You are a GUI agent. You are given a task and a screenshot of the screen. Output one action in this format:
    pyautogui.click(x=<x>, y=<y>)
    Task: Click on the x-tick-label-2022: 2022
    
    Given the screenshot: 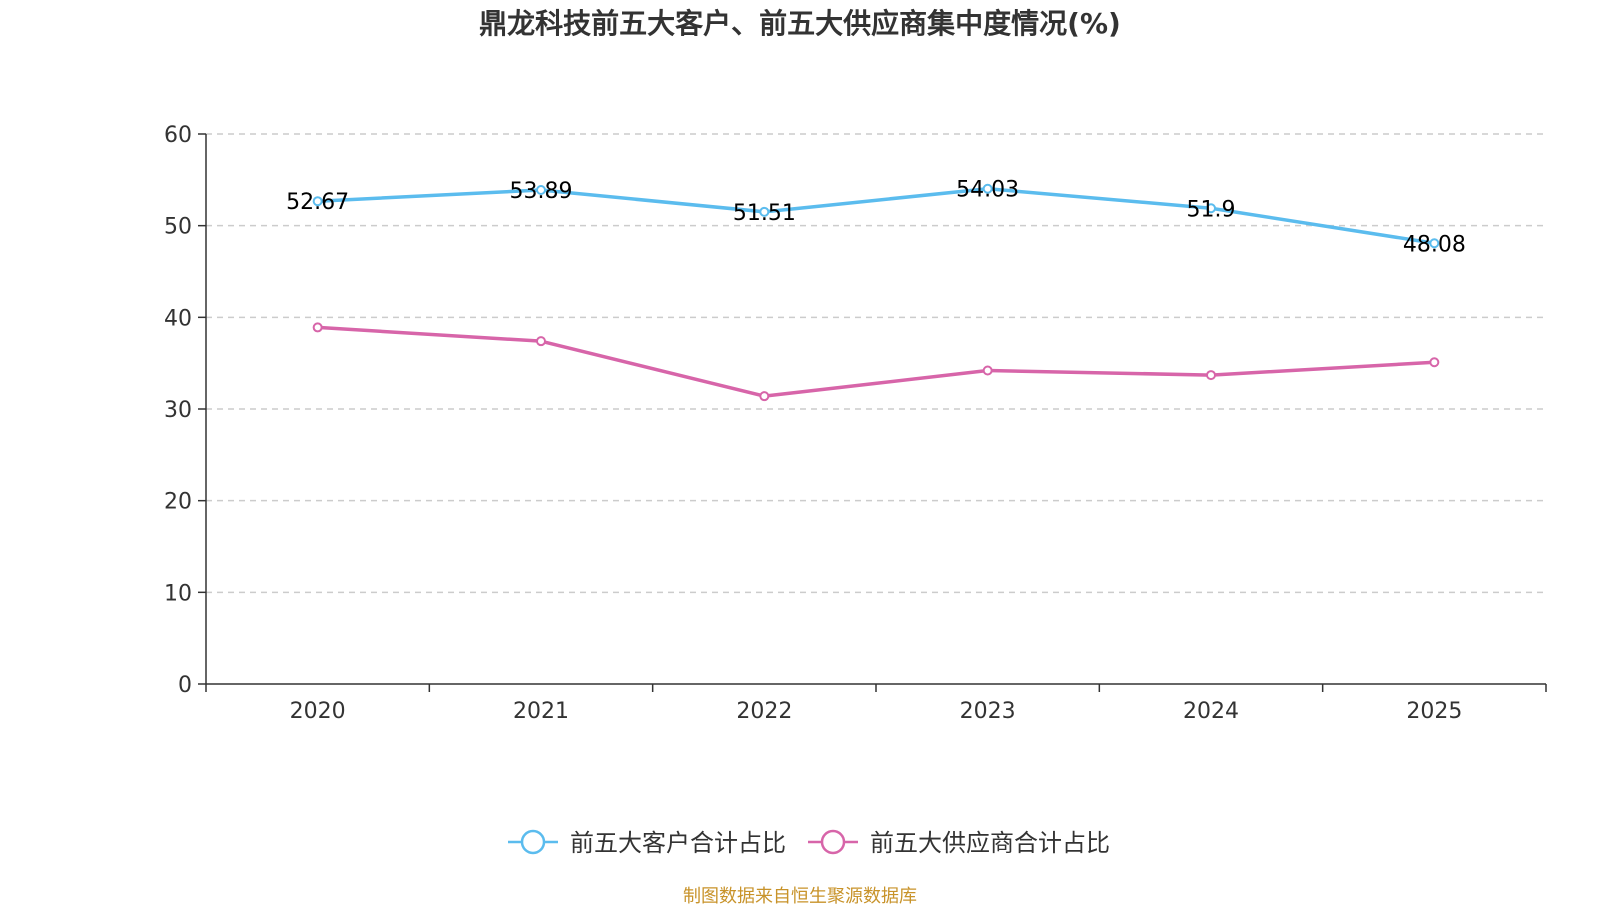 What is the action you would take?
    pyautogui.click(x=764, y=711)
    